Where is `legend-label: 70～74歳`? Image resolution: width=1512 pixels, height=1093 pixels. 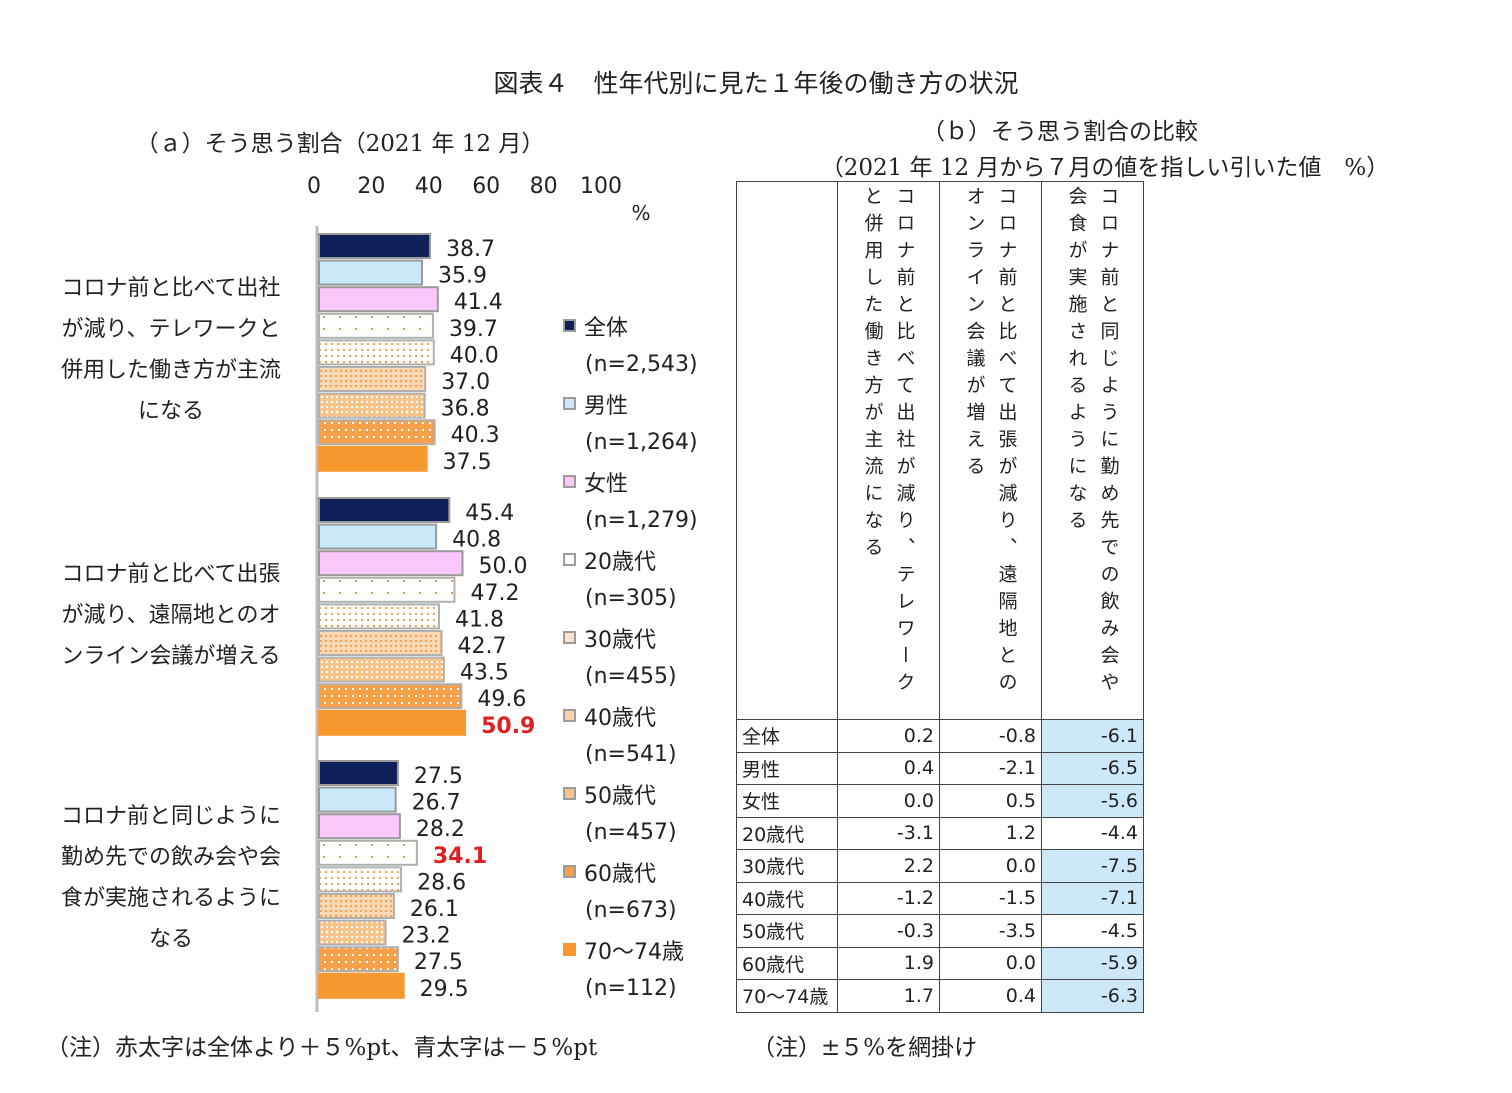 legend-label: 70～74歳 is located at coordinates (634, 952).